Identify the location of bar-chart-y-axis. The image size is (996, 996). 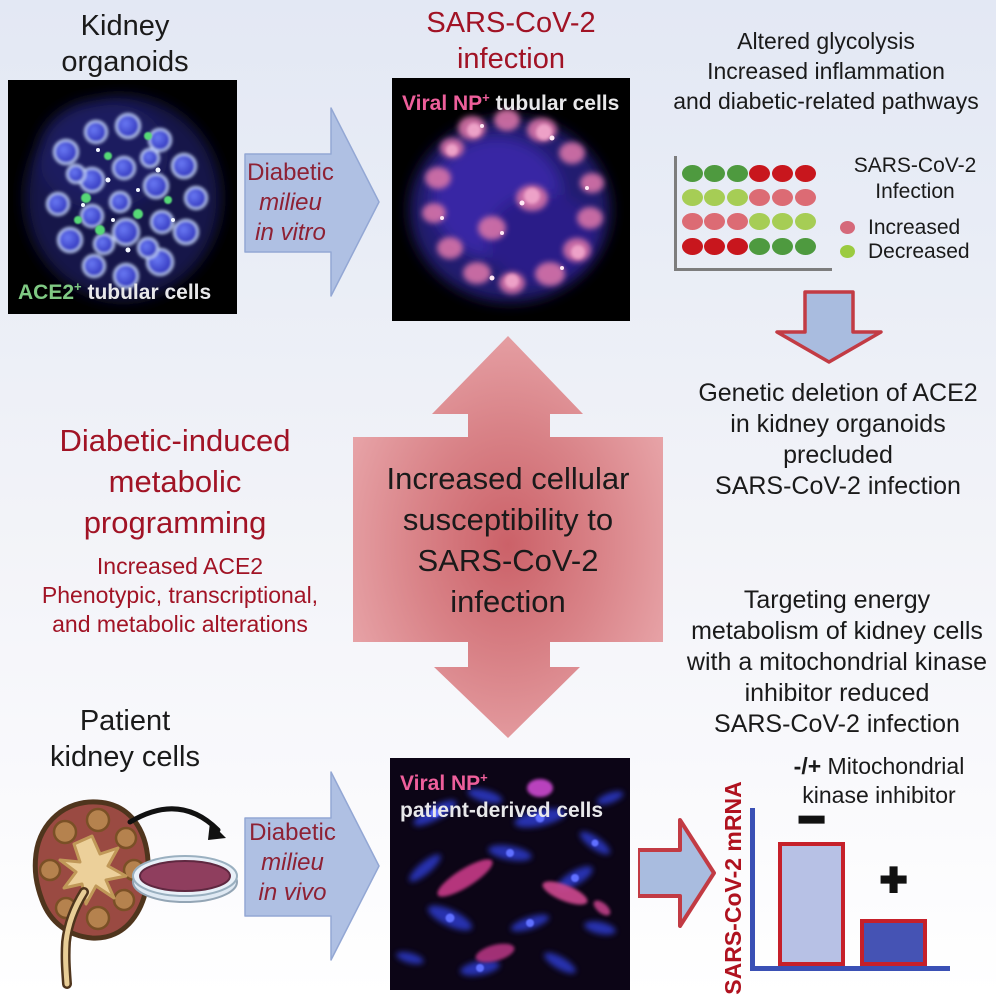
(752, 889).